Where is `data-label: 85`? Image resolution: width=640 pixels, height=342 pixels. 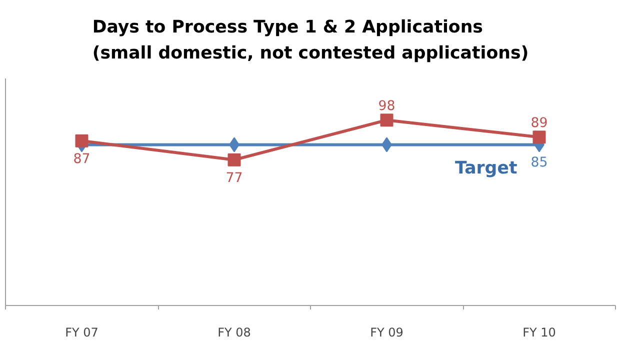 data-label: 85 is located at coordinates (539, 163).